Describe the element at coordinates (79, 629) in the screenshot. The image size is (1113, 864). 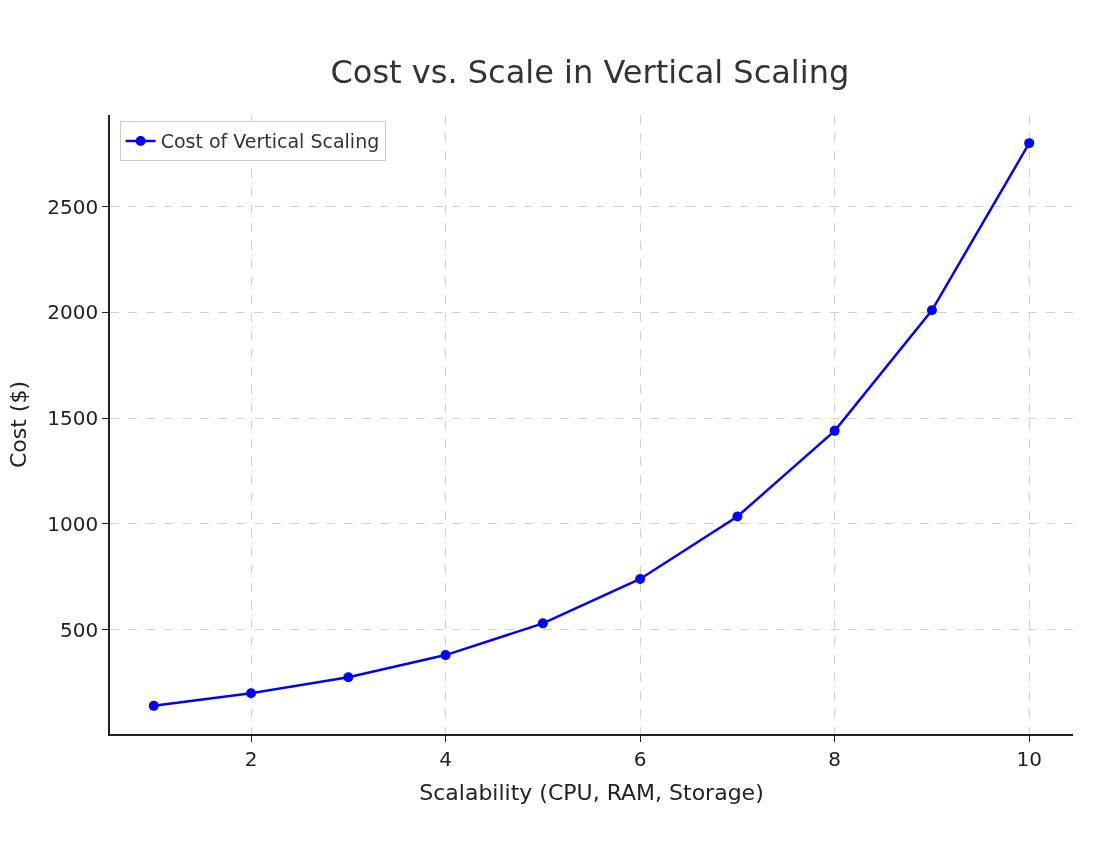
I see `y-tick-label: 500` at that location.